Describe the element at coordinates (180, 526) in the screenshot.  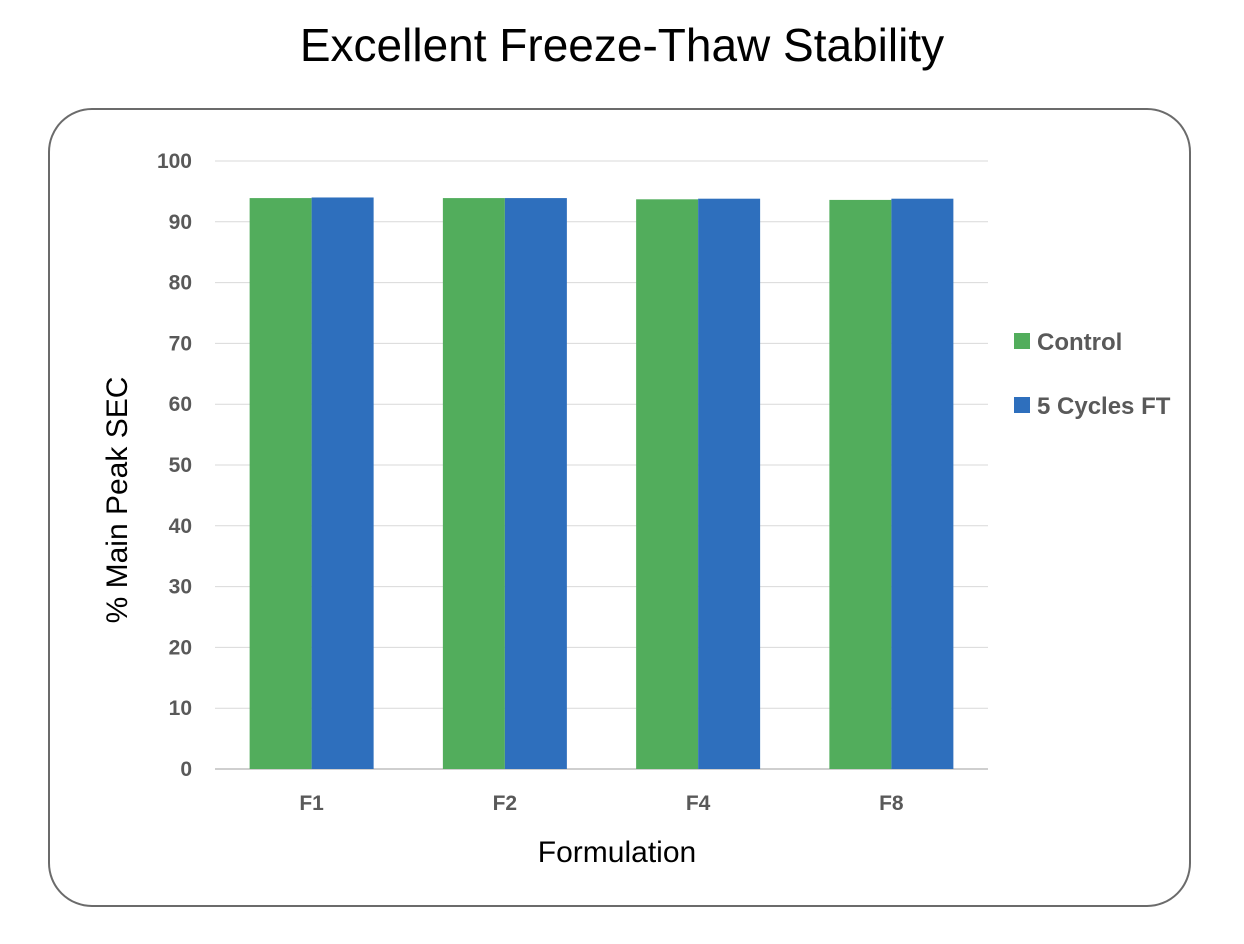
I see `y-tick-label: 40` at that location.